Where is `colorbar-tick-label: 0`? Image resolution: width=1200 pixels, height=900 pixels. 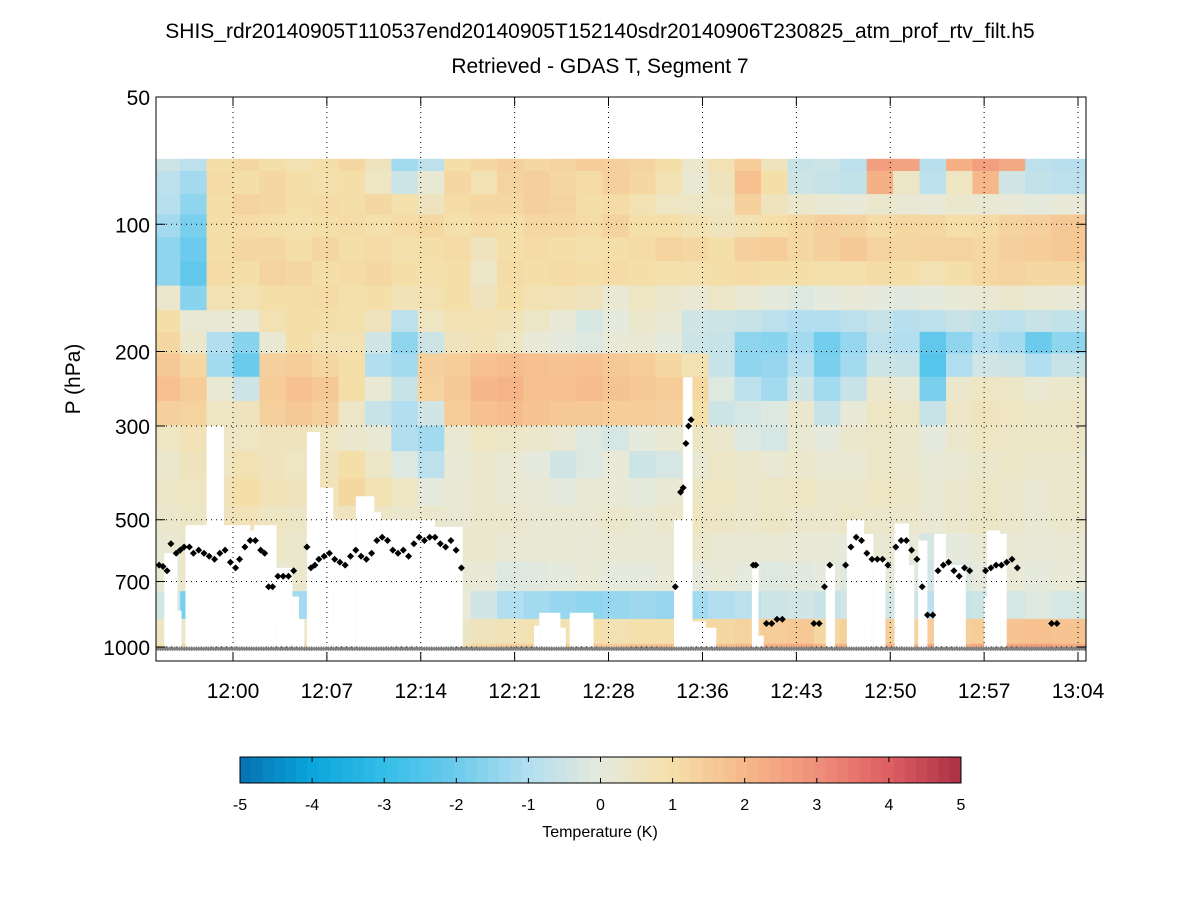
colorbar-tick-label: 0 is located at coordinates (600, 805).